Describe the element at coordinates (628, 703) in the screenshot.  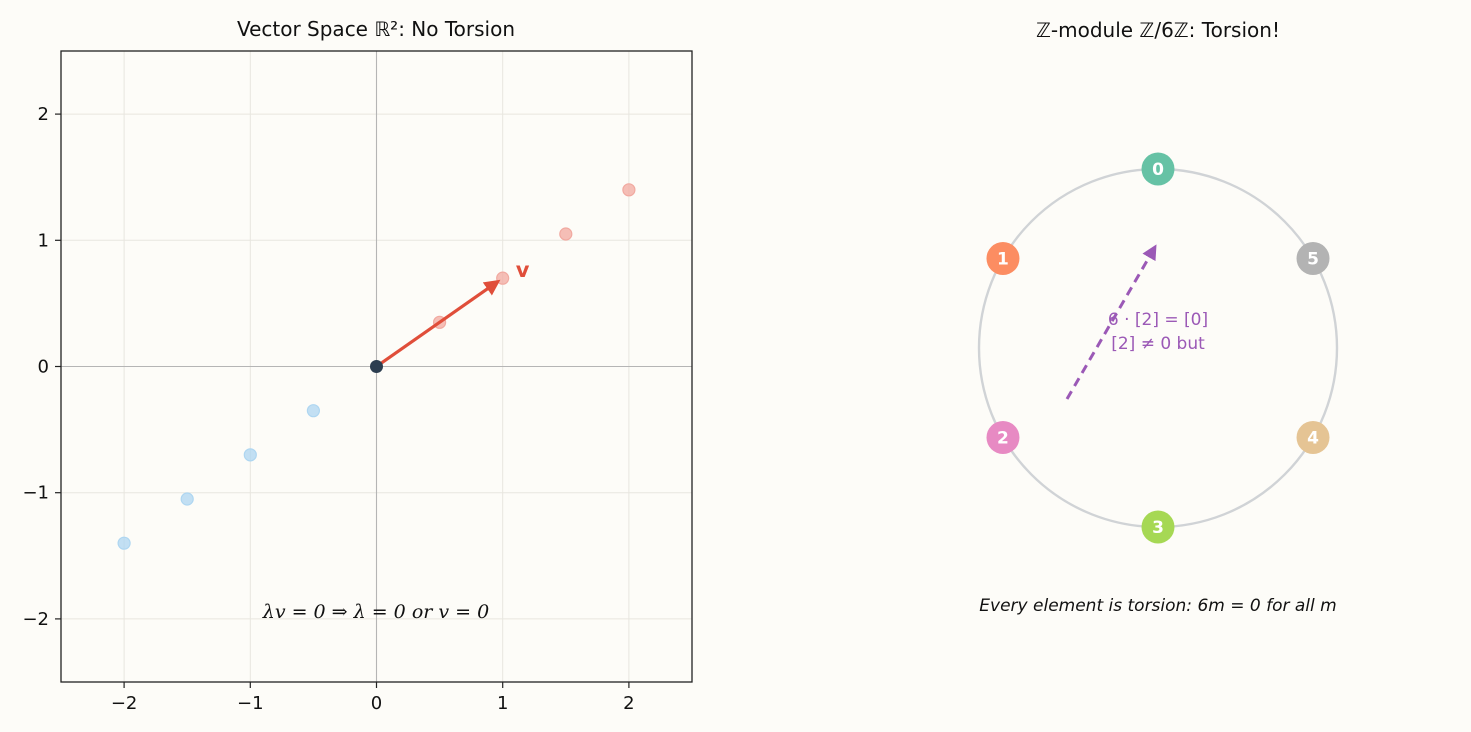
I see `x-tick-label: 2` at that location.